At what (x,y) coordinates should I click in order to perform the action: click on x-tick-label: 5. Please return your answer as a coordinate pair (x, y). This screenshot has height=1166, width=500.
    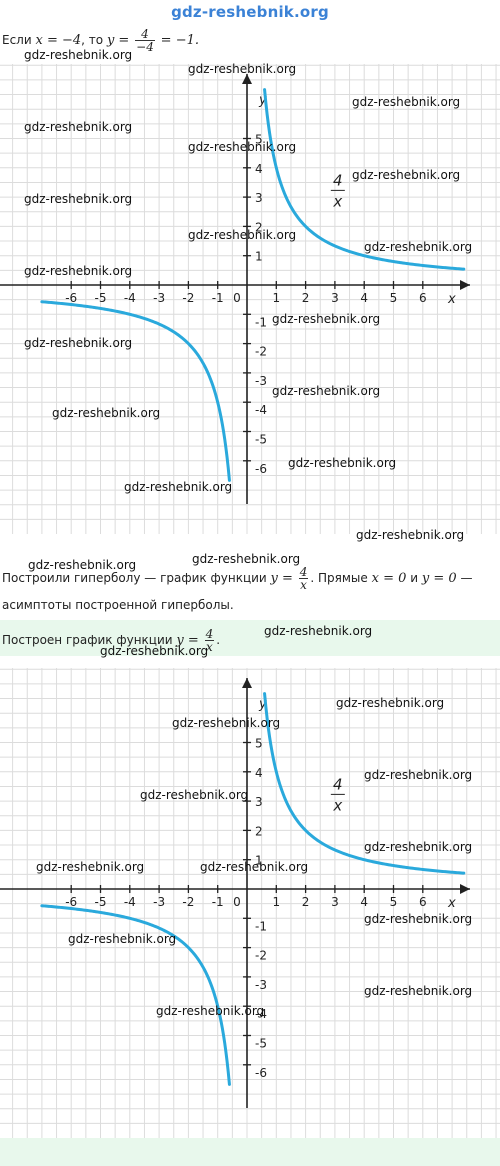
    Looking at the image, I should click on (394, 902).